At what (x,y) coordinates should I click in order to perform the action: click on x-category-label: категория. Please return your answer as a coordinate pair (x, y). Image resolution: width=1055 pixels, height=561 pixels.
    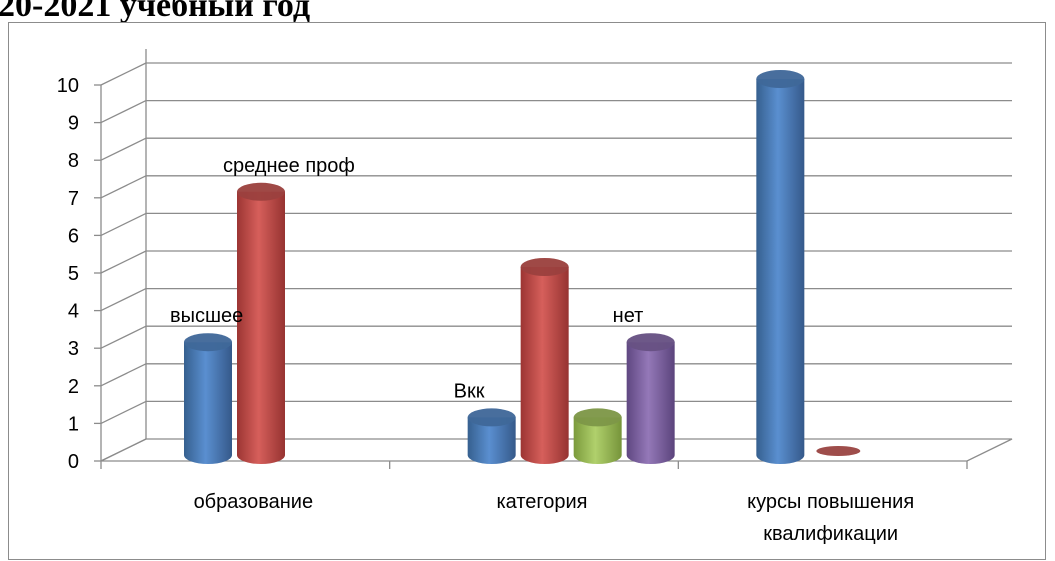
    Looking at the image, I should click on (541, 502).